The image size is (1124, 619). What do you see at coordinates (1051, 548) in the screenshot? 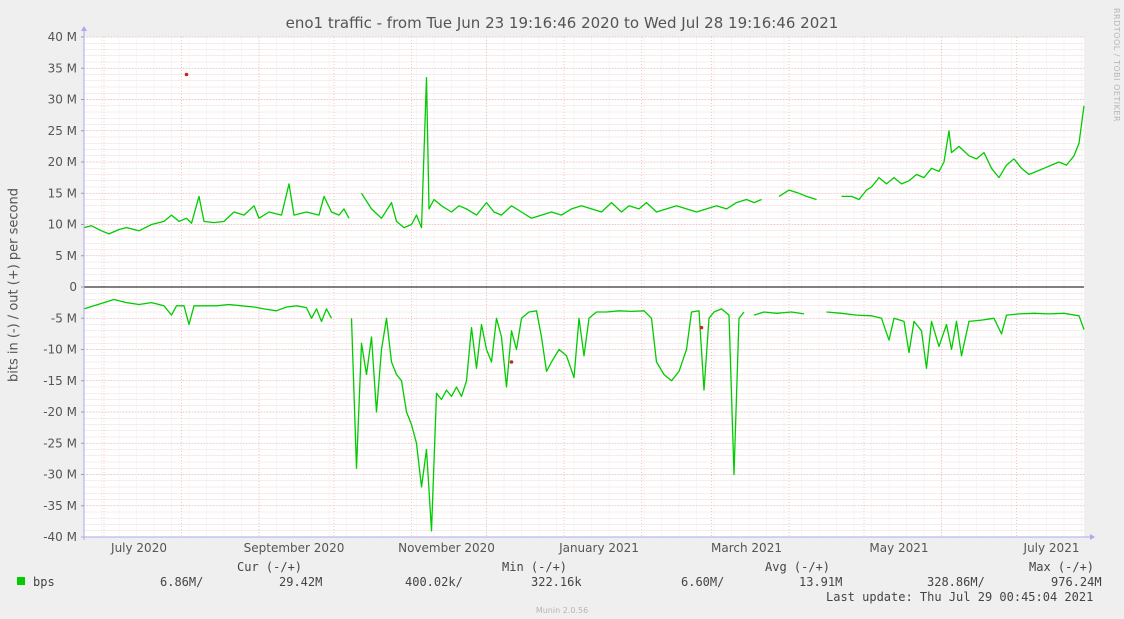
I see `x-tick-label: July 2021` at bounding box center [1051, 548].